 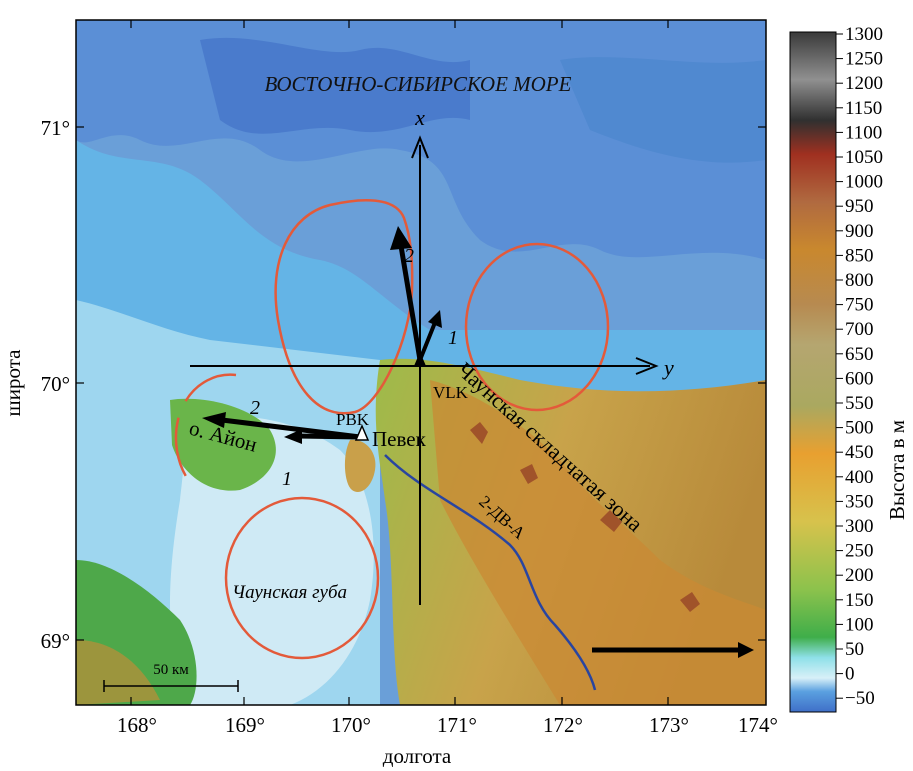 What do you see at coordinates (287, 479) in the screenshot?
I see `pbk-arrow-1-label: 1` at bounding box center [287, 479].